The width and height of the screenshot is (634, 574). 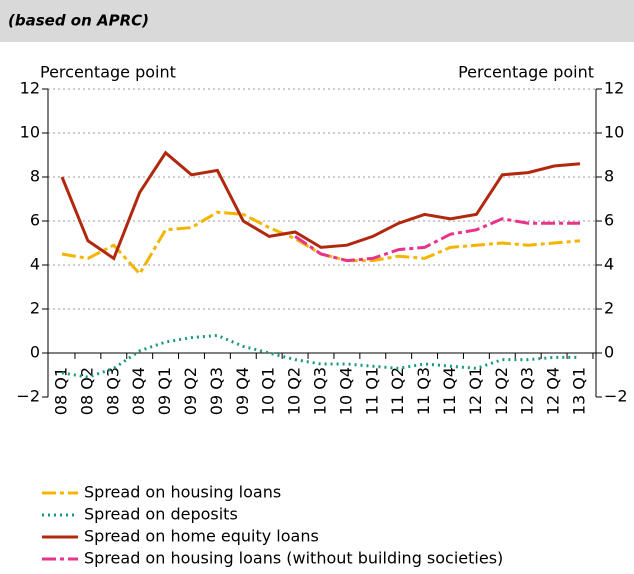 I want to click on y-tick-label: 4, so click(x=35, y=264).